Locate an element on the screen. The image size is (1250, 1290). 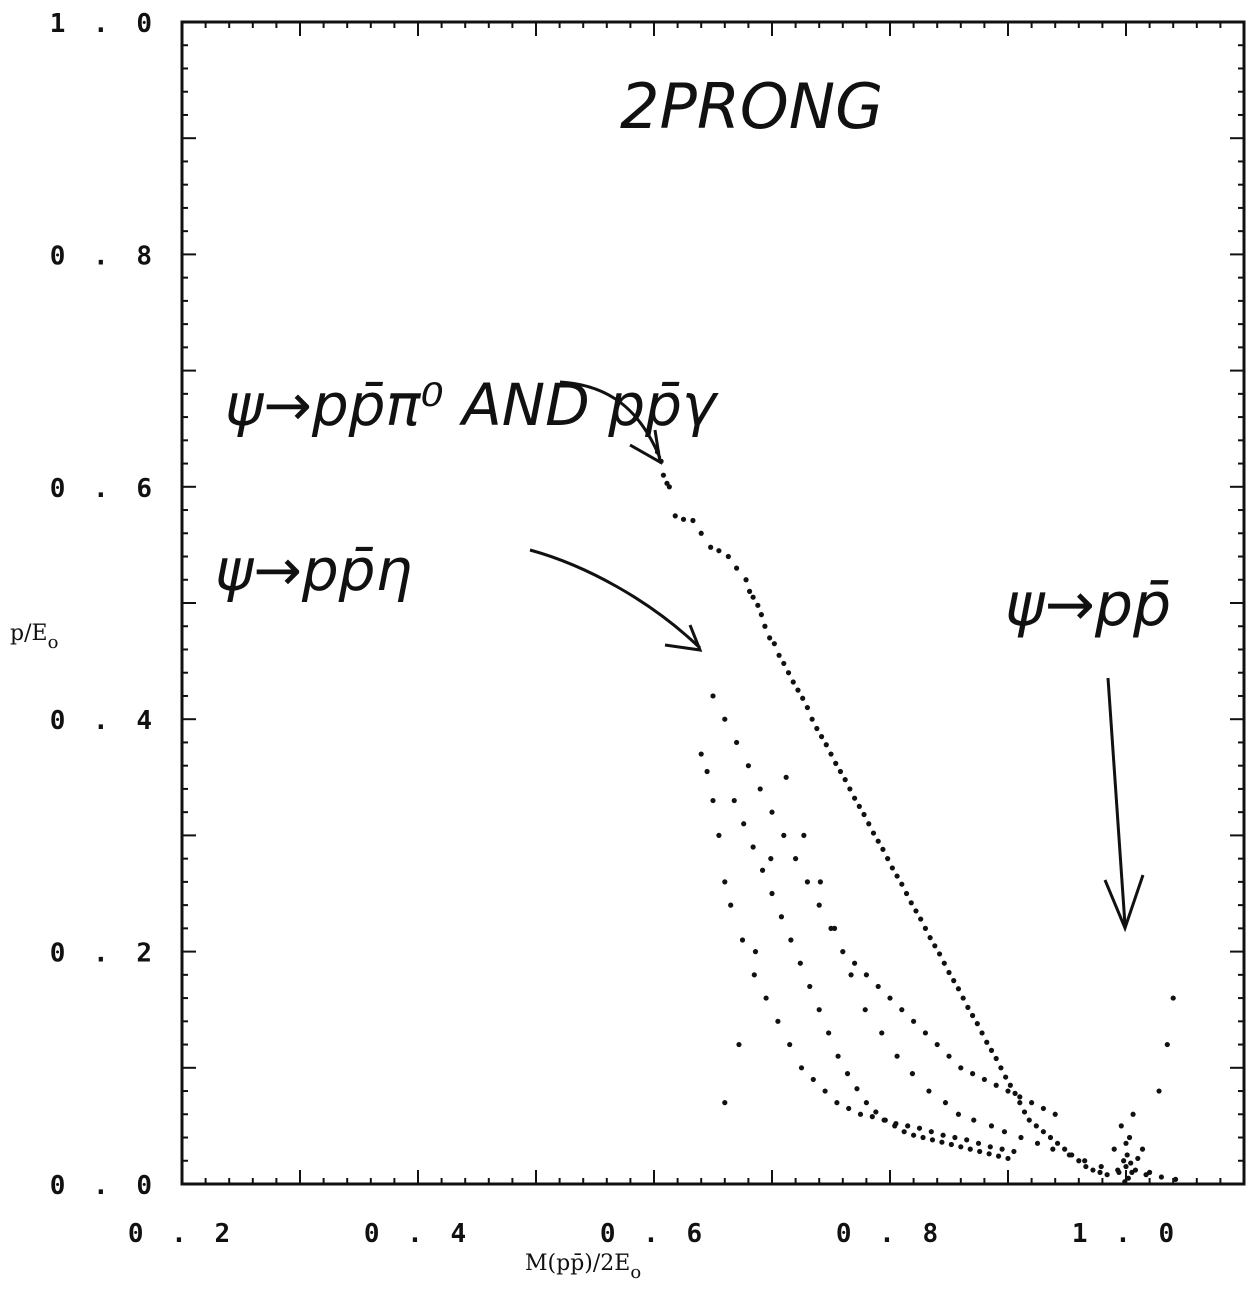
x-tick-label: 0 . 2 is located at coordinates (182, 1234).